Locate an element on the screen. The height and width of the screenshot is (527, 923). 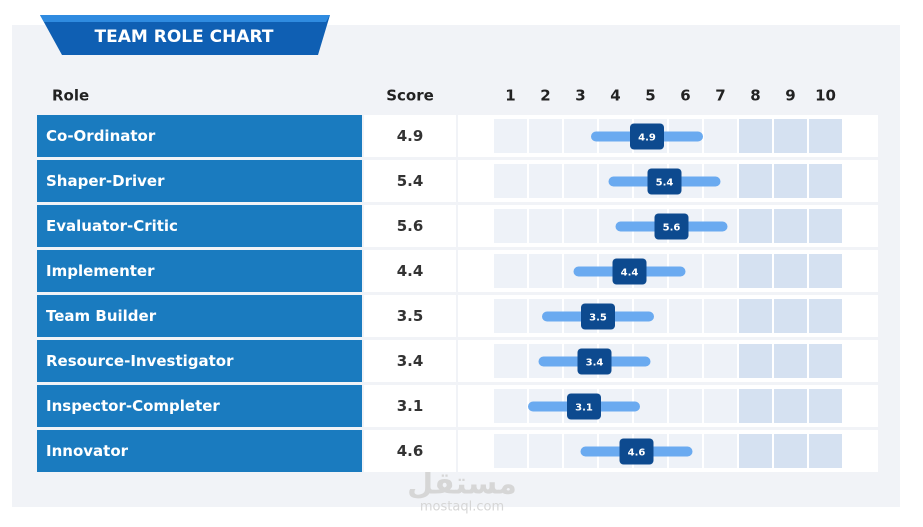
x-tick-label: 1 is located at coordinates (510, 96).